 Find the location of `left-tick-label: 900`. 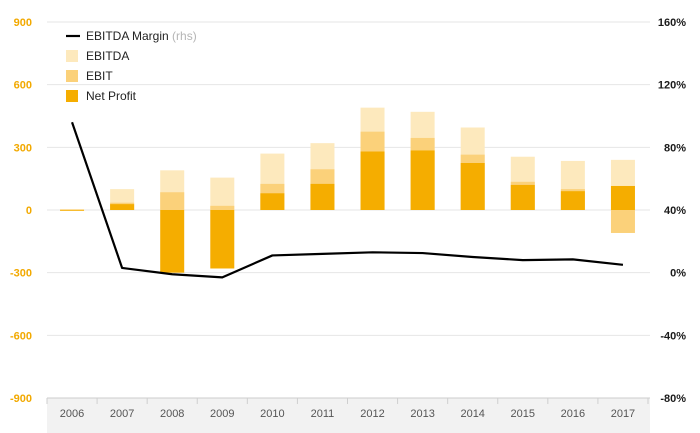

left-tick-label: 900 is located at coordinates (23, 23).